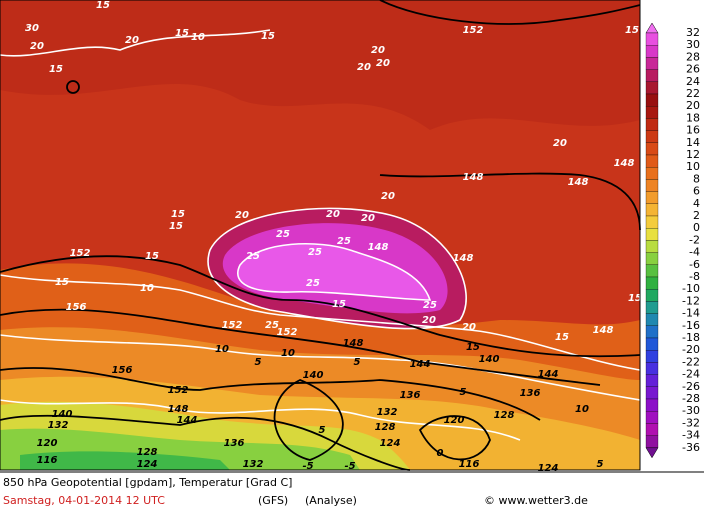 The image size is (704, 513). I want to click on colorbar-label: 12, so click(693, 154).